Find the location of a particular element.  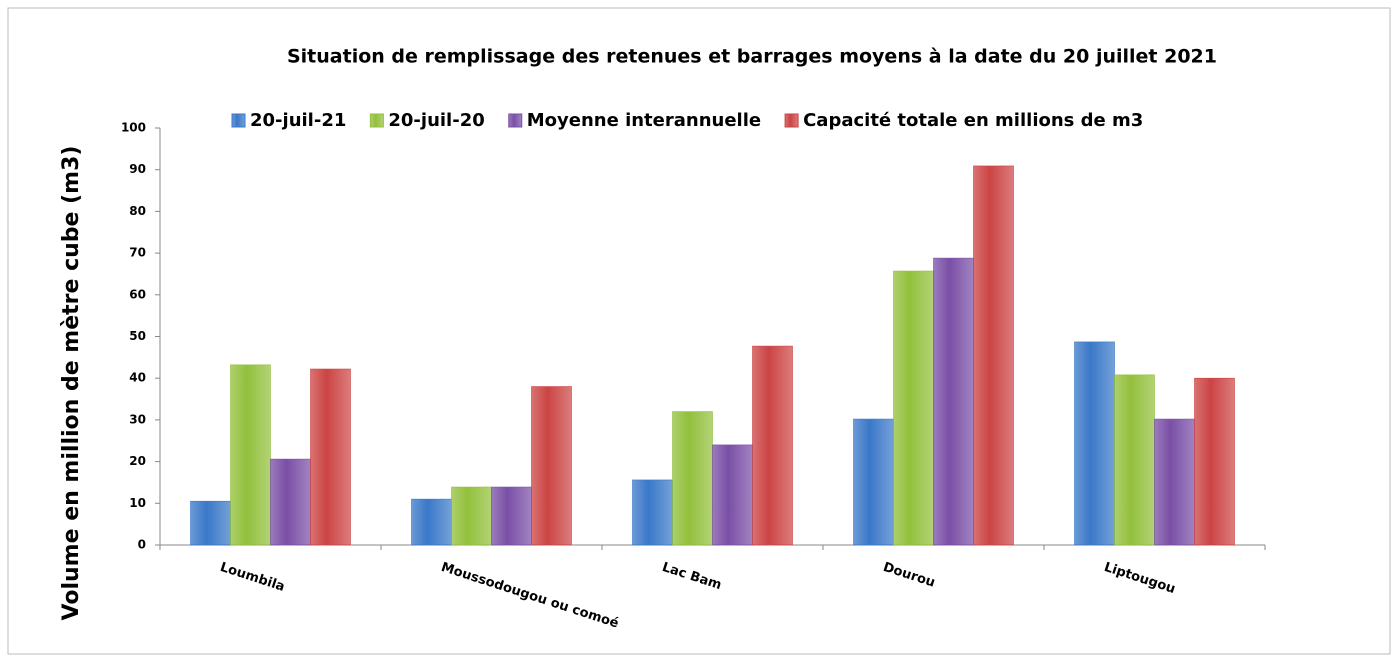

y-axis-label: Volume en million de mètre cube (m3) is located at coordinates (71, 383).